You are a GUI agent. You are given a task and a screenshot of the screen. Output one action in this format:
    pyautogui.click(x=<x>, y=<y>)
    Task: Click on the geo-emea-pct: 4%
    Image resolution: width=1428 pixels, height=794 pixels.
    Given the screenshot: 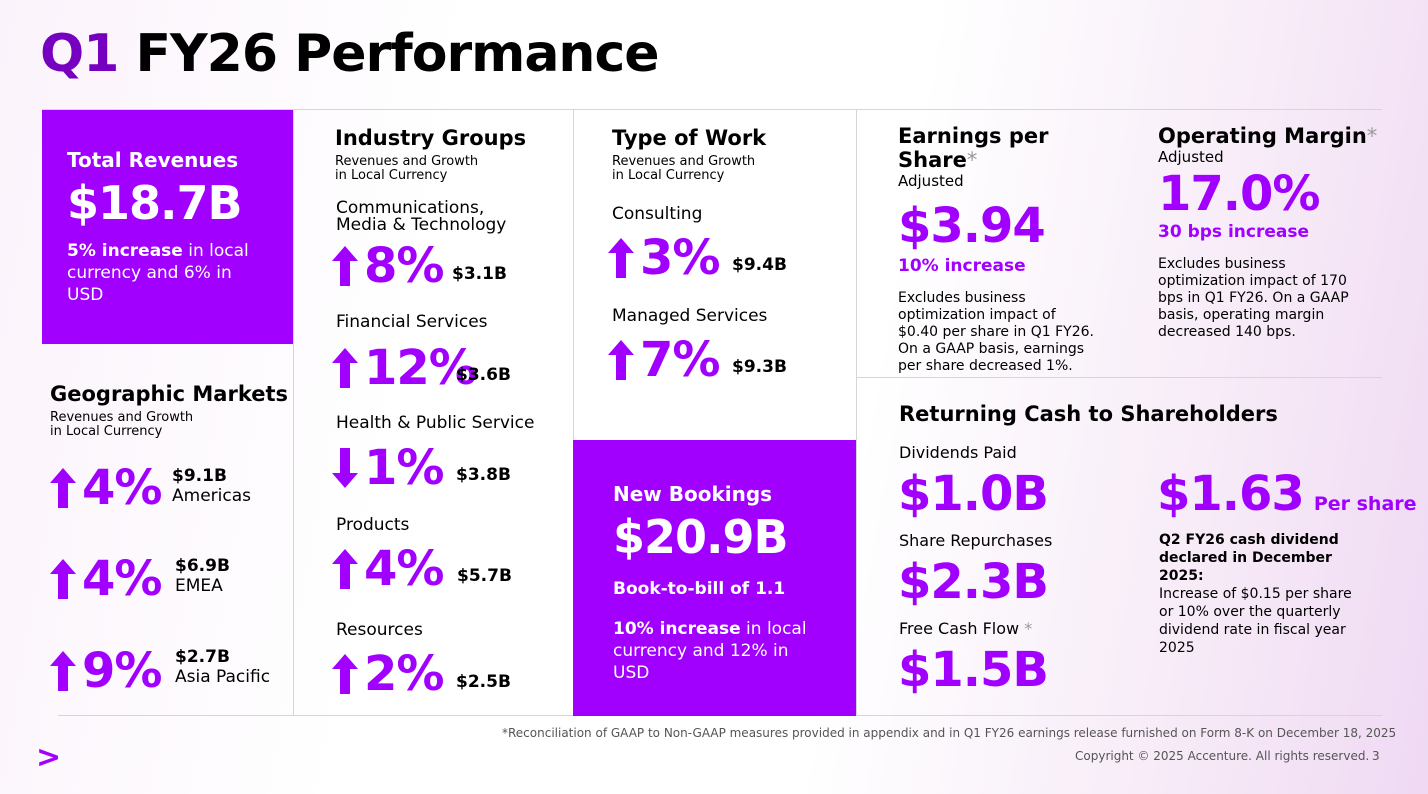 What is the action you would take?
    pyautogui.click(x=122, y=579)
    